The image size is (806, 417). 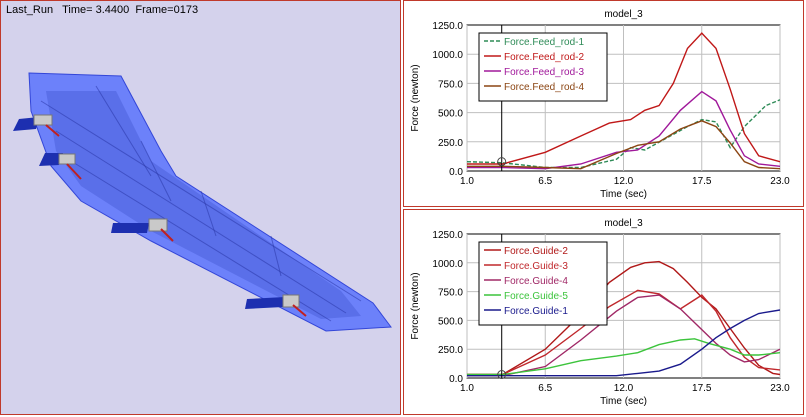 What do you see at coordinates (30, 10) in the screenshot?
I see `run-name: Last_Run` at bounding box center [30, 10].